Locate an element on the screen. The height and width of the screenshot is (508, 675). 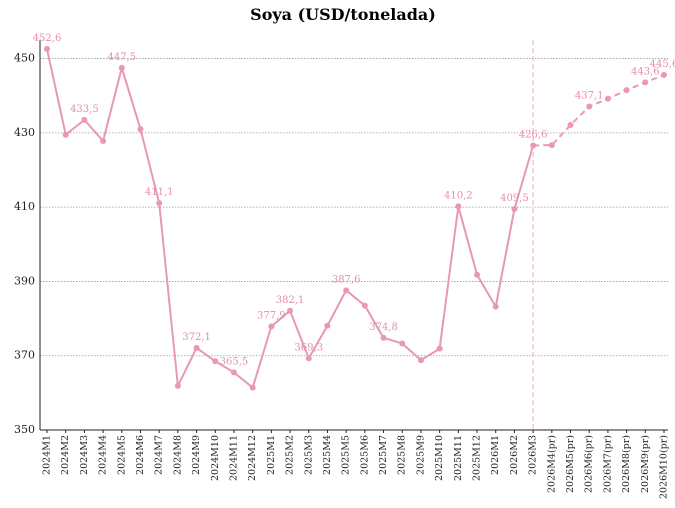
x-tick-label: 2026M5(pr) is located at coordinates (570, 464).